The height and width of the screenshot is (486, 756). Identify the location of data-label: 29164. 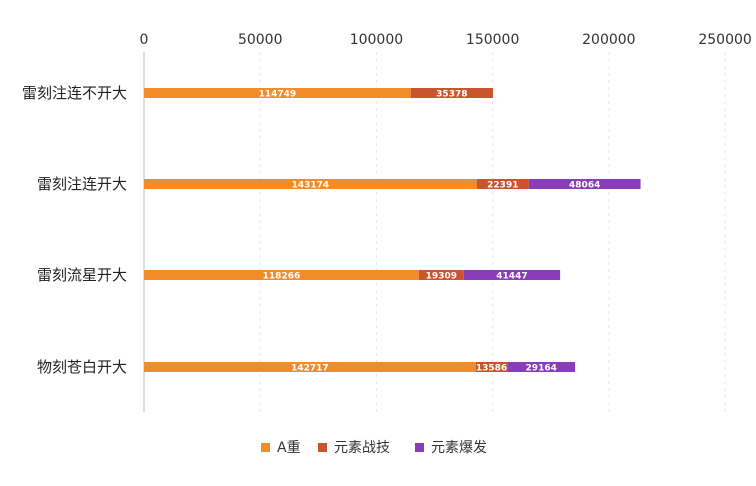
(541, 369).